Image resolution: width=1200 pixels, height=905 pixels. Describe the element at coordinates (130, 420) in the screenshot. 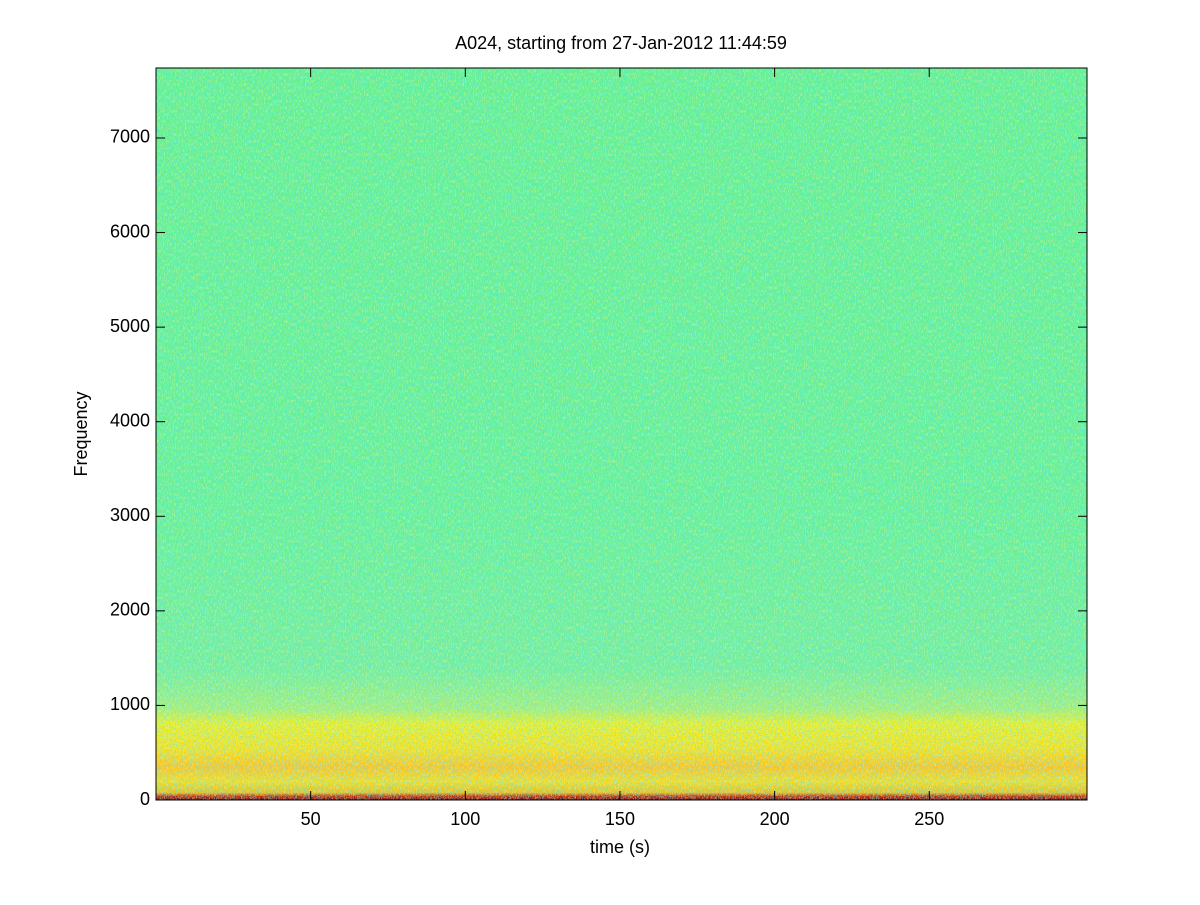

I see `y-tick-label: 4000` at that location.